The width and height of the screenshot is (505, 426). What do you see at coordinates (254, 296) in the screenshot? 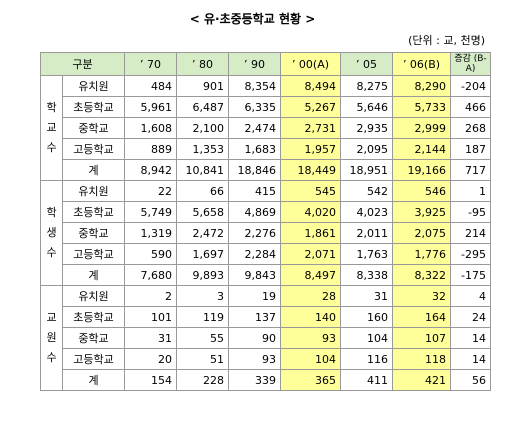
I see `cell: 19` at bounding box center [254, 296].